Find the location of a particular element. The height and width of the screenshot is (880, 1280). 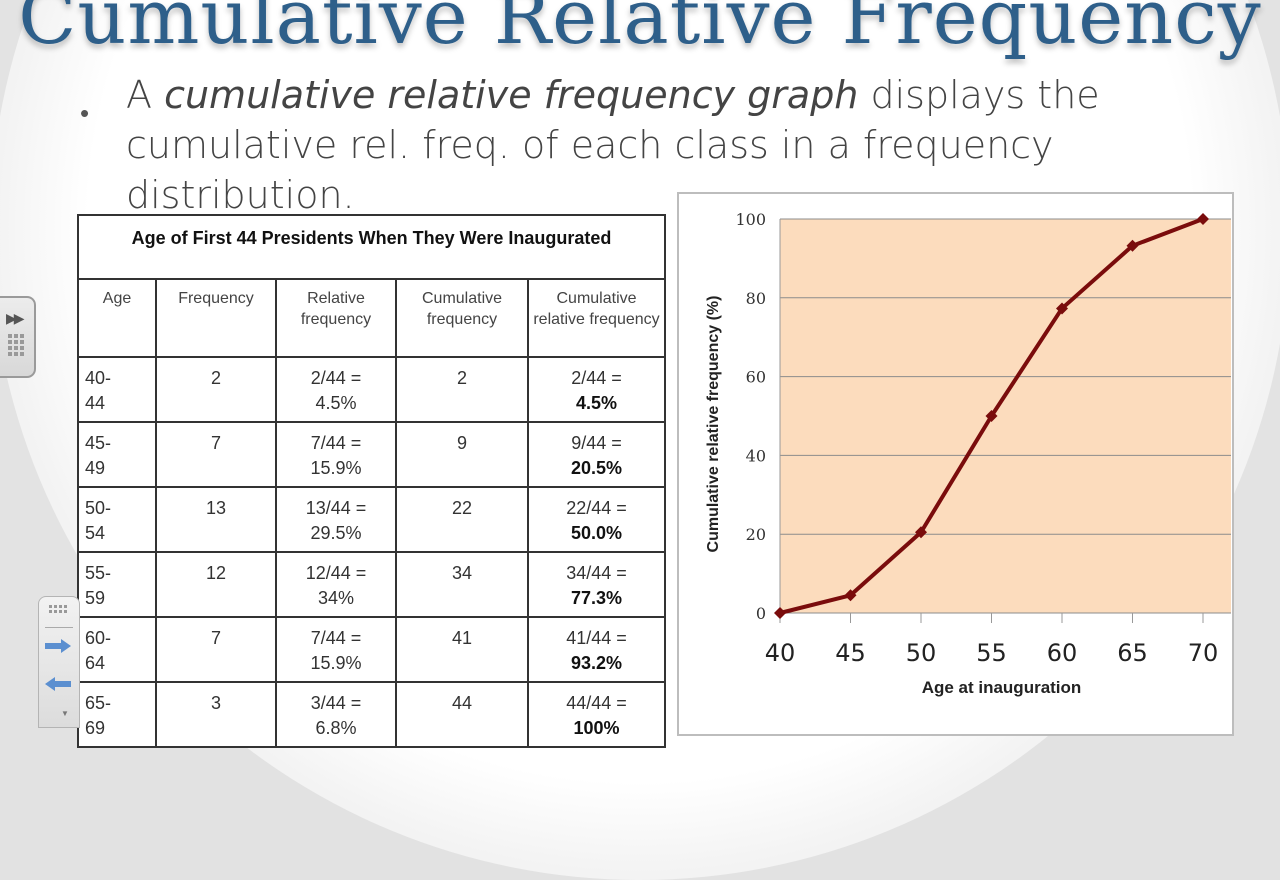

table-row: 45- 49 7 7/44 = 15.9% 9 9/44 = 20.5% is located at coordinates (371, 454).